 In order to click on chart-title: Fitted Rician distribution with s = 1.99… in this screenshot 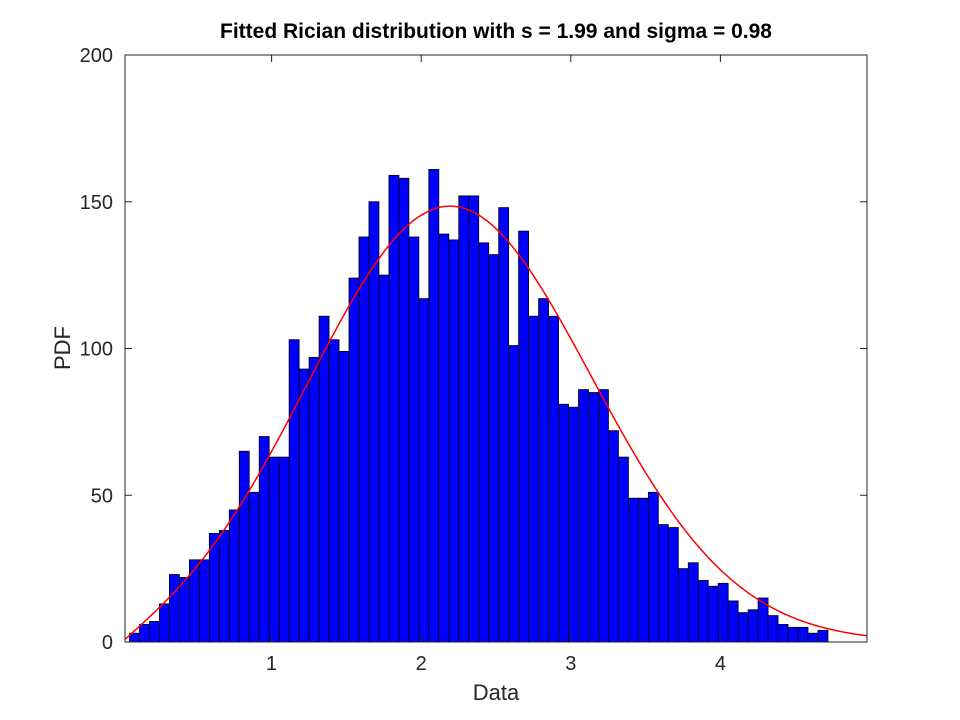, I will do `click(496, 31)`.